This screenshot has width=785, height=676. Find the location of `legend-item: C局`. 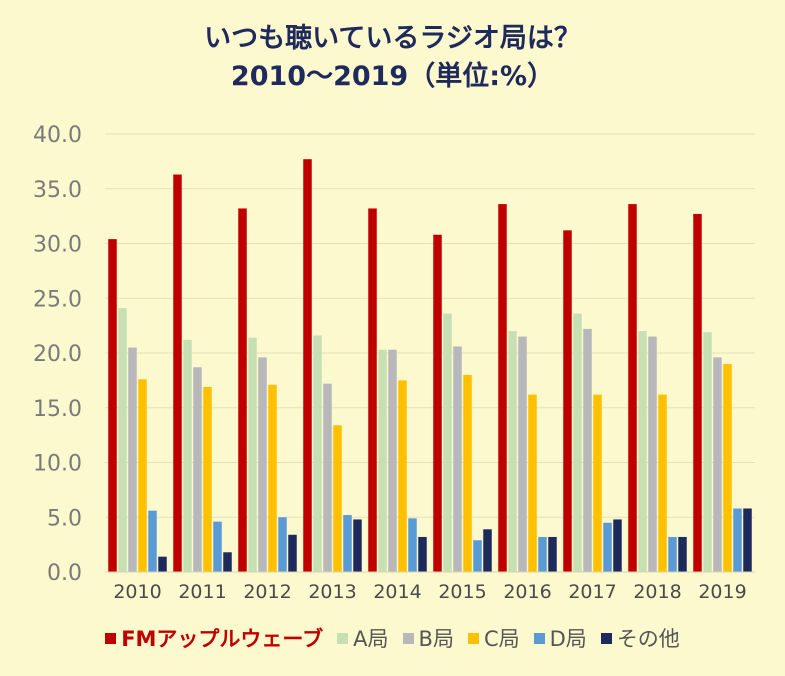

legend-item: C局 is located at coordinates (493, 638).